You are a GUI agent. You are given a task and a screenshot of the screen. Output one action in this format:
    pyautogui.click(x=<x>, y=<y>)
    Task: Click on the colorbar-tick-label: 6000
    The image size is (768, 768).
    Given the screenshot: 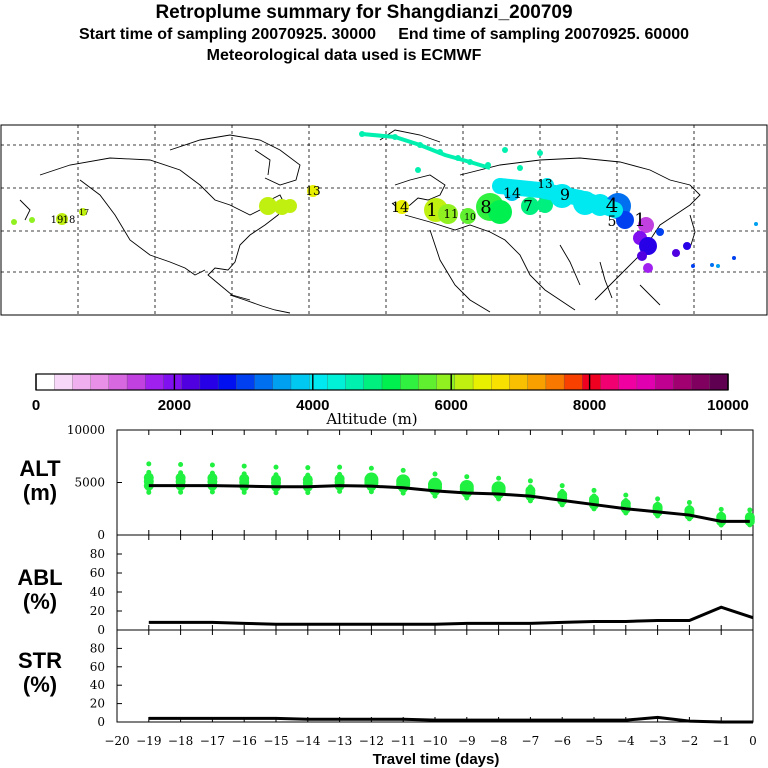 What is the action you would take?
    pyautogui.click(x=451, y=405)
    